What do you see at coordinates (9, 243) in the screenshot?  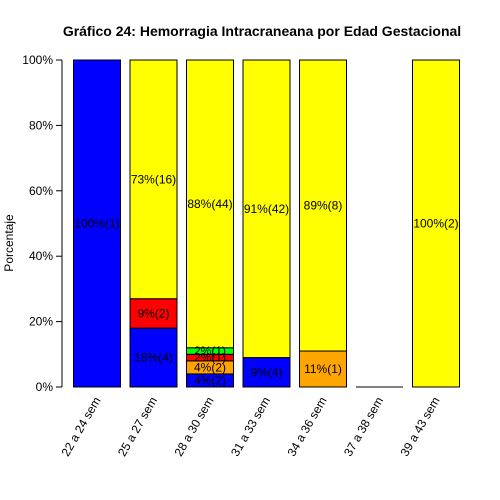 I see `y-axis-label: Porcentaje` at bounding box center [9, 243].